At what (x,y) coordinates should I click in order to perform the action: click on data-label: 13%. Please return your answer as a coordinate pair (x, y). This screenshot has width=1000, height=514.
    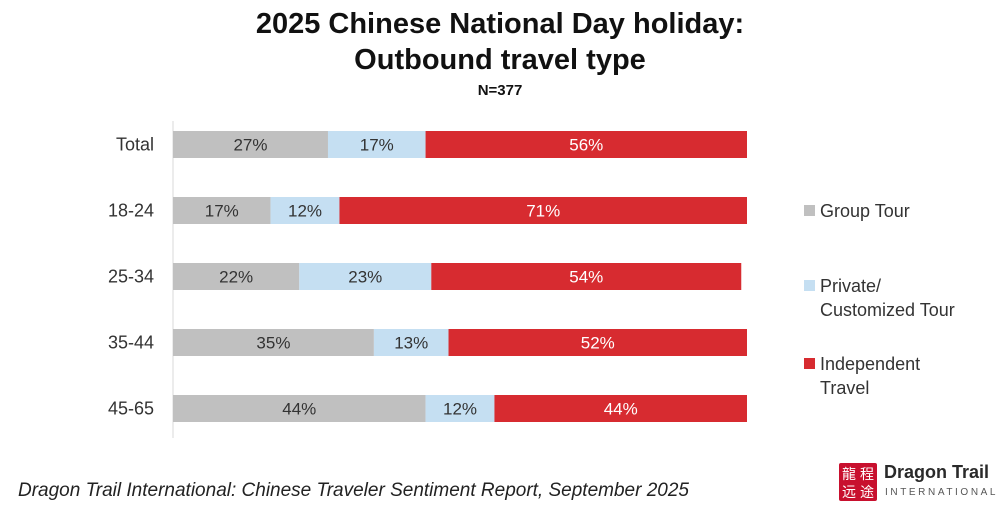
    Looking at the image, I should click on (411, 343).